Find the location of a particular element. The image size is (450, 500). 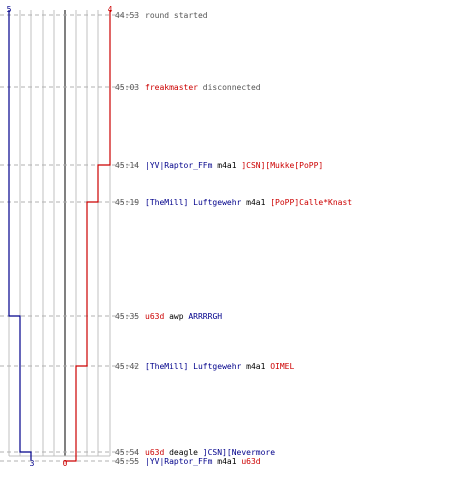

event-text-part: freakmaster is located at coordinates (171, 87).